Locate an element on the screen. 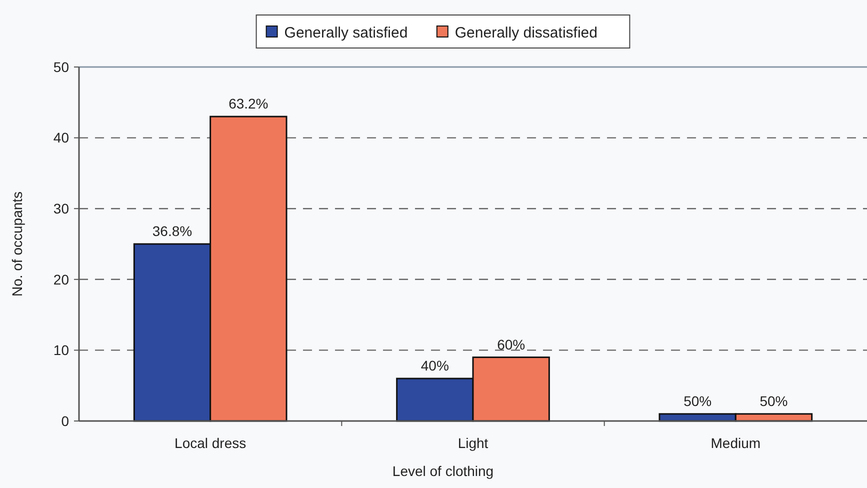  y-tick-label: 20 is located at coordinates (61, 279).